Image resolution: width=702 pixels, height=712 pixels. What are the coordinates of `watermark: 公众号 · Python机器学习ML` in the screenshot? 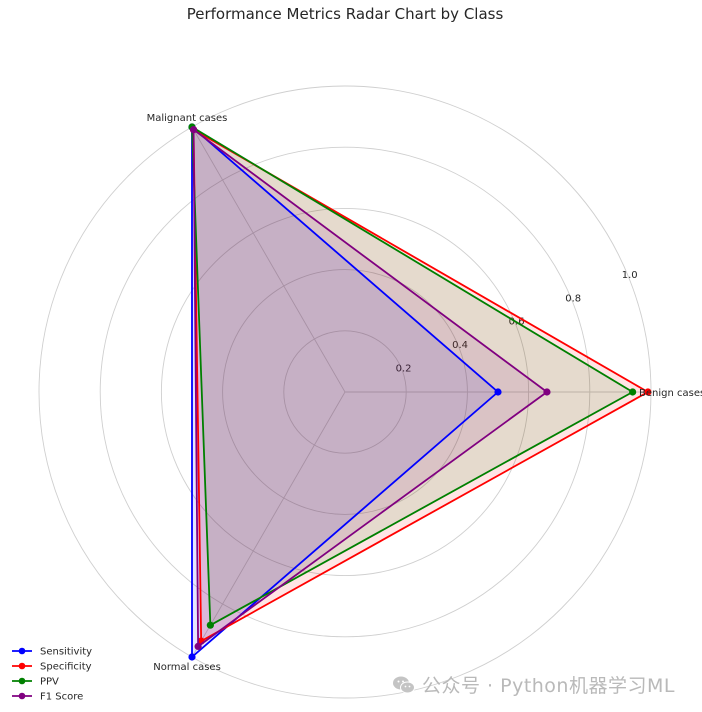 It's located at (533, 684).